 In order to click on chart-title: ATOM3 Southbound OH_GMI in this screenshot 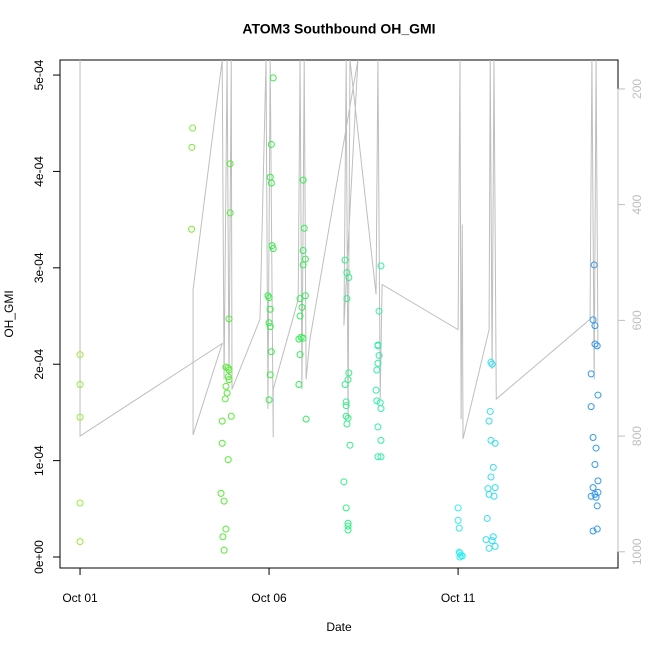, I will do `click(338, 29)`.